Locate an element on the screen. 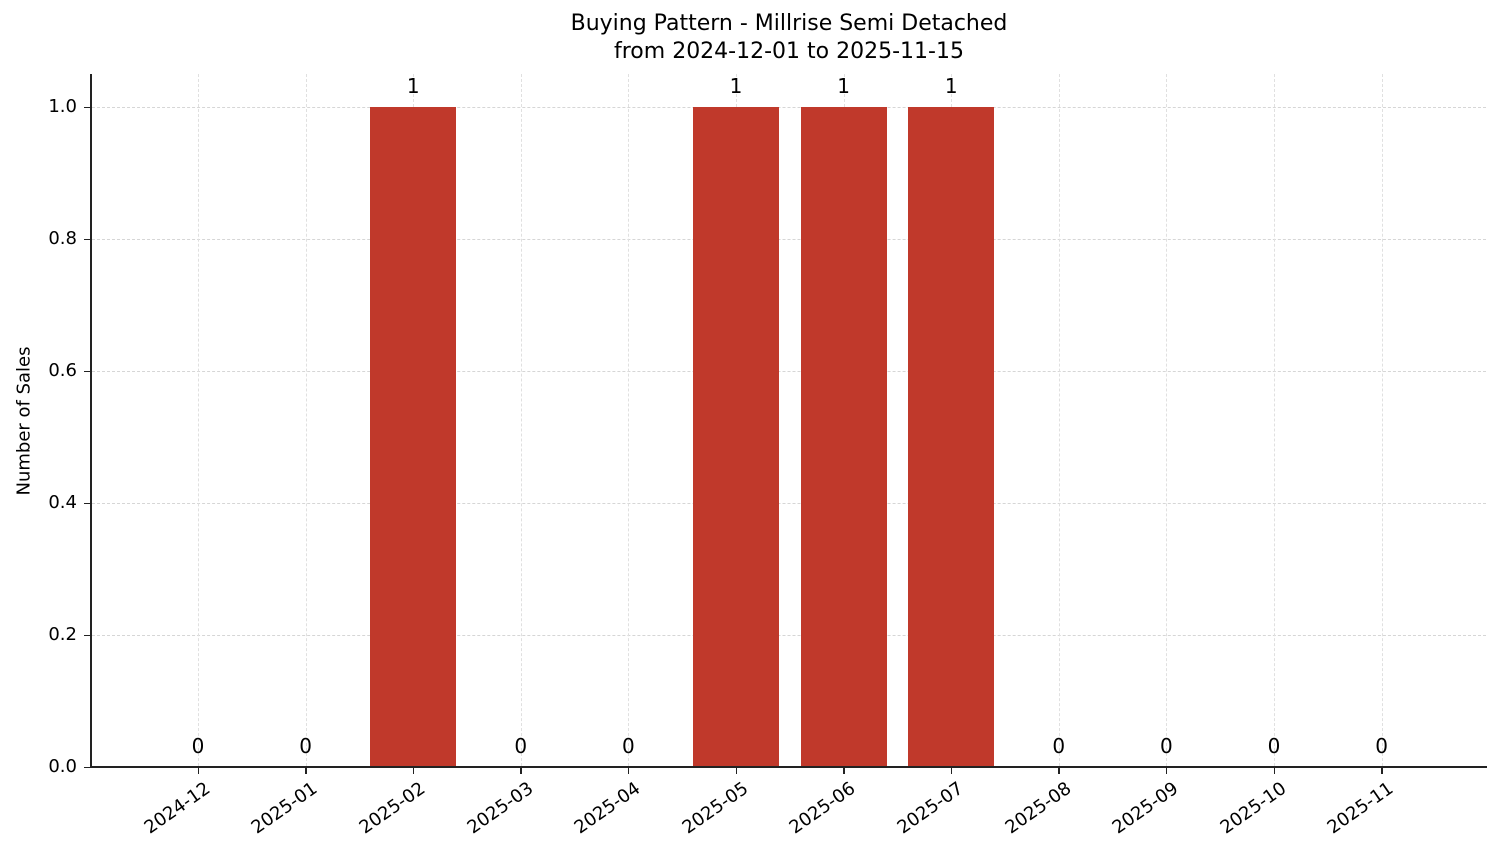  x-tick-label: 2025-05 is located at coordinates (715, 808).